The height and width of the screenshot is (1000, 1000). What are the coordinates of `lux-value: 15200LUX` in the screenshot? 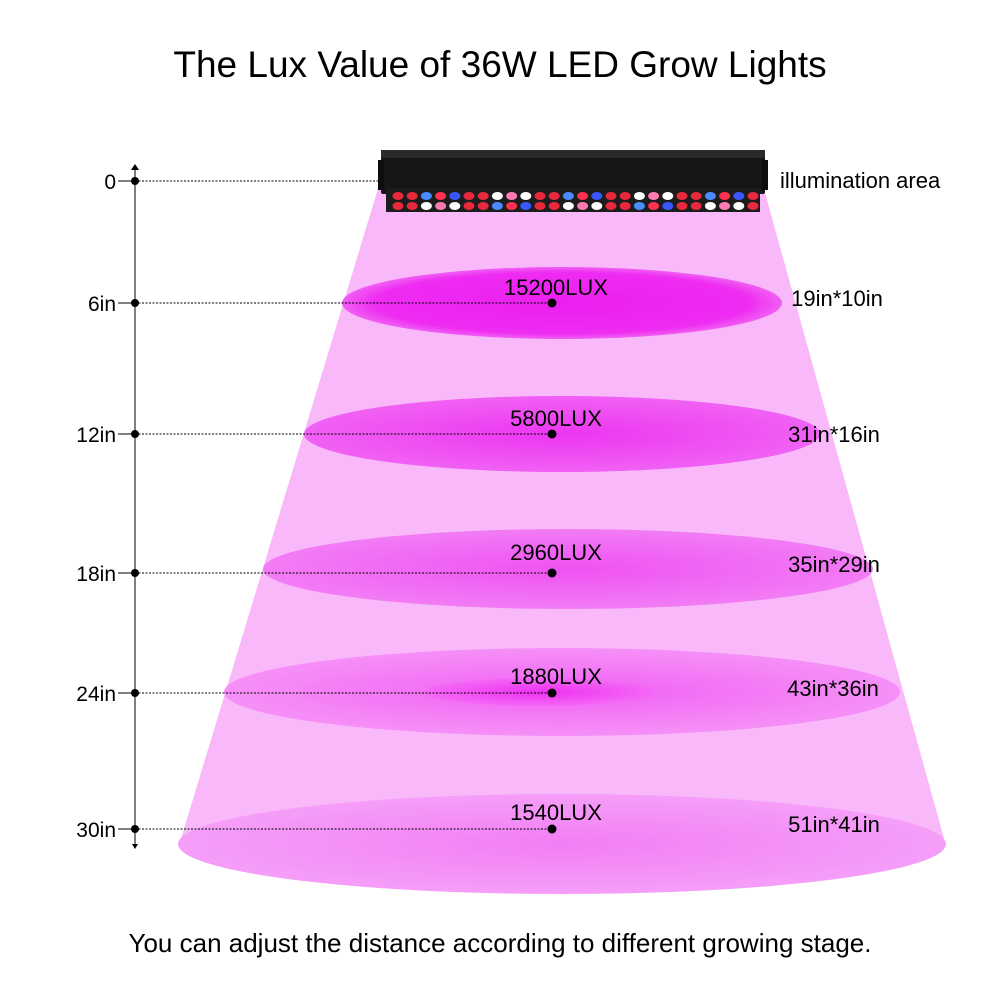 It's located at (556, 287).